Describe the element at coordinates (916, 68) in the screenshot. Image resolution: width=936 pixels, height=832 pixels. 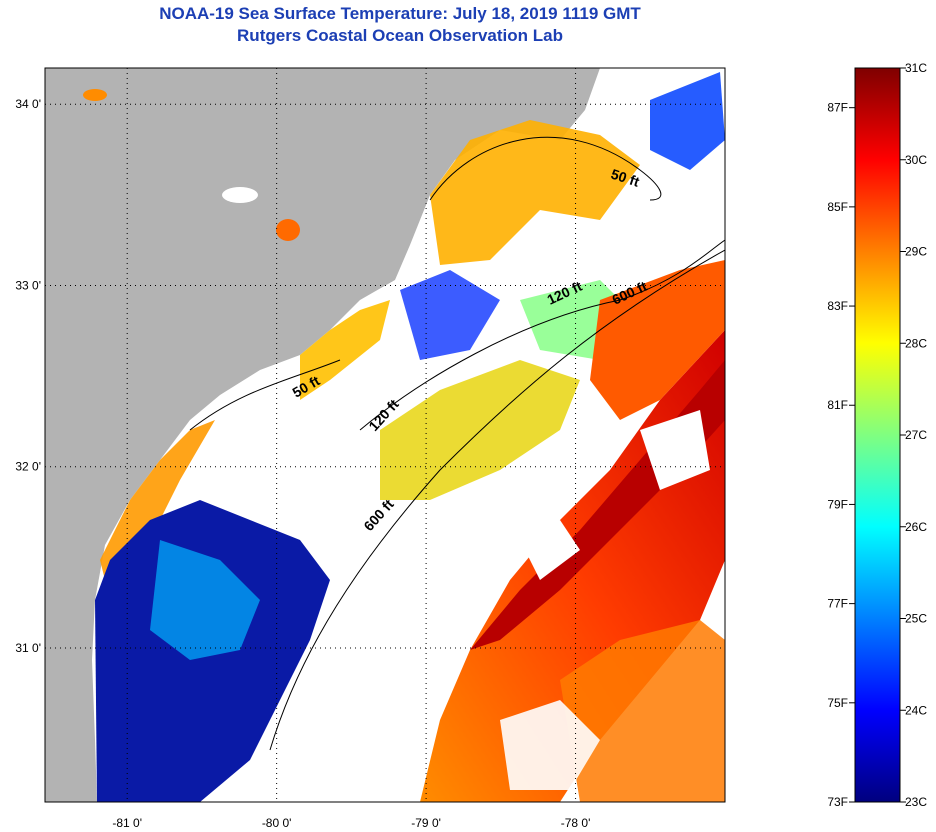
I see `colorbar-celsius-label: 31C` at that location.